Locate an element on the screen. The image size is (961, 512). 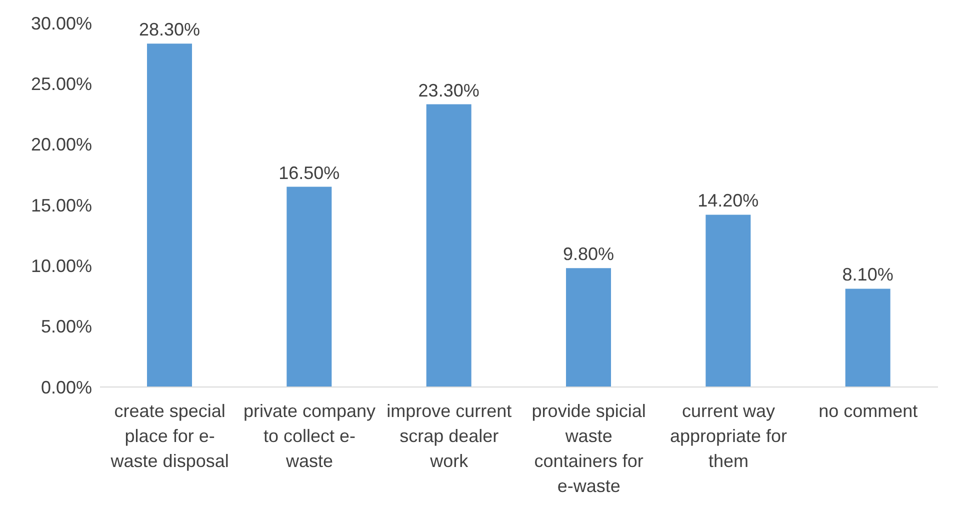
data-label: 28.30% is located at coordinates (169, 30).